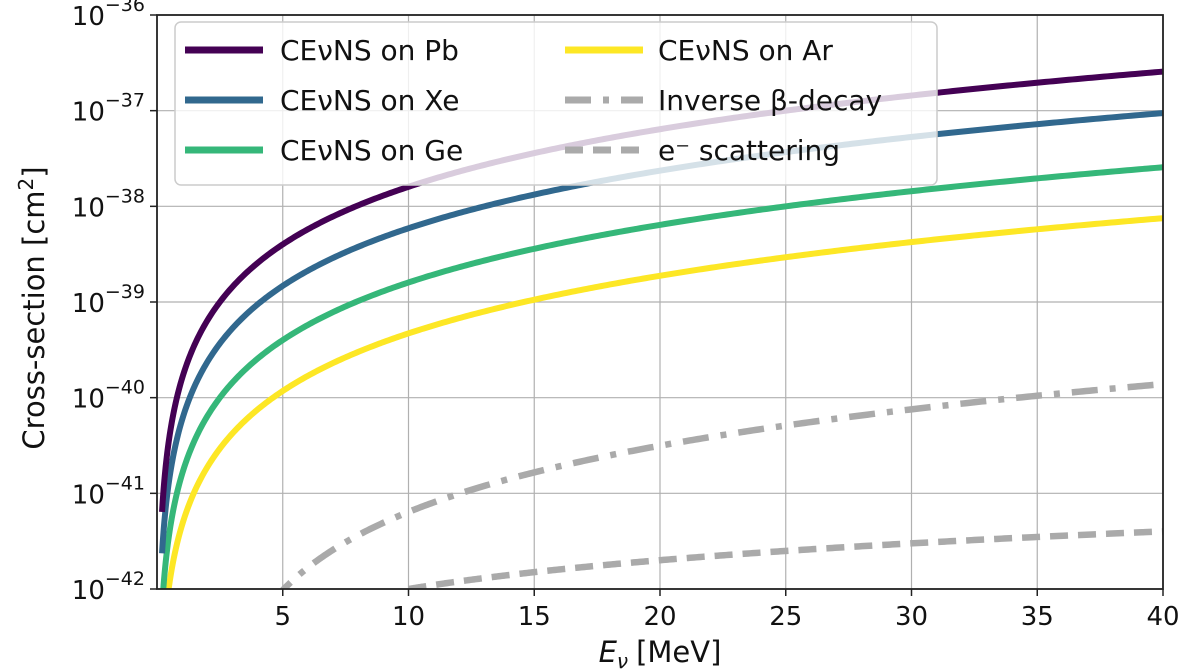 The height and width of the screenshot is (672, 1188). I want to click on x-tick-label: 30, so click(911, 617).